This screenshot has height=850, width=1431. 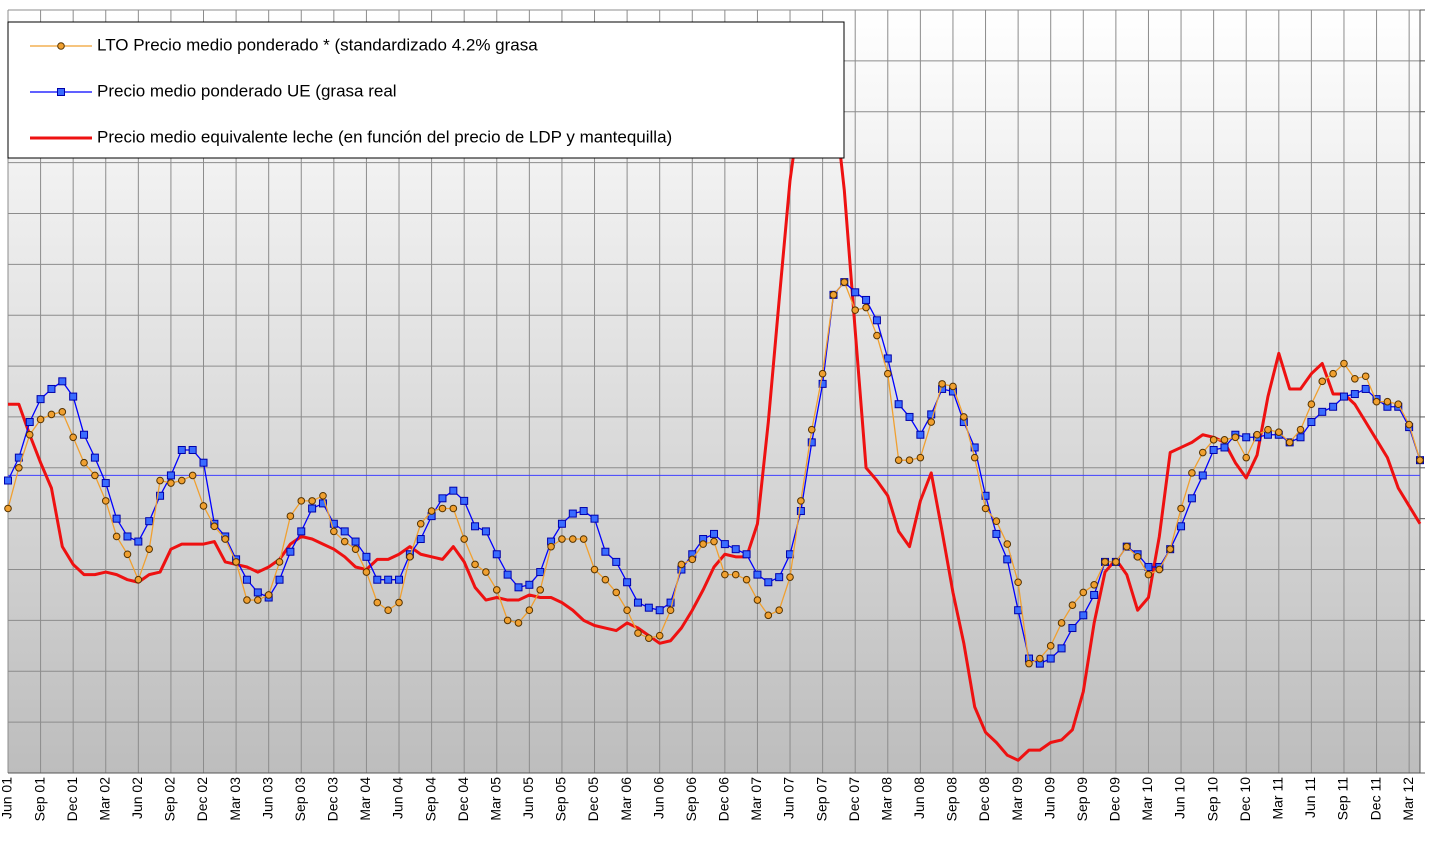 I want to click on x-tick-label: Jun 05, so click(x=528, y=798).